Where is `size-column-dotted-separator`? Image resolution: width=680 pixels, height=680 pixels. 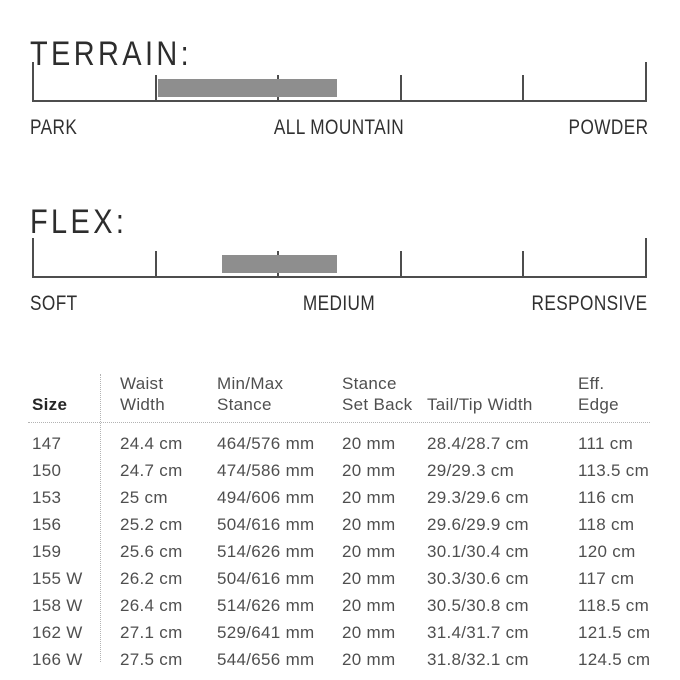 size-column-dotted-separator is located at coordinates (100, 518).